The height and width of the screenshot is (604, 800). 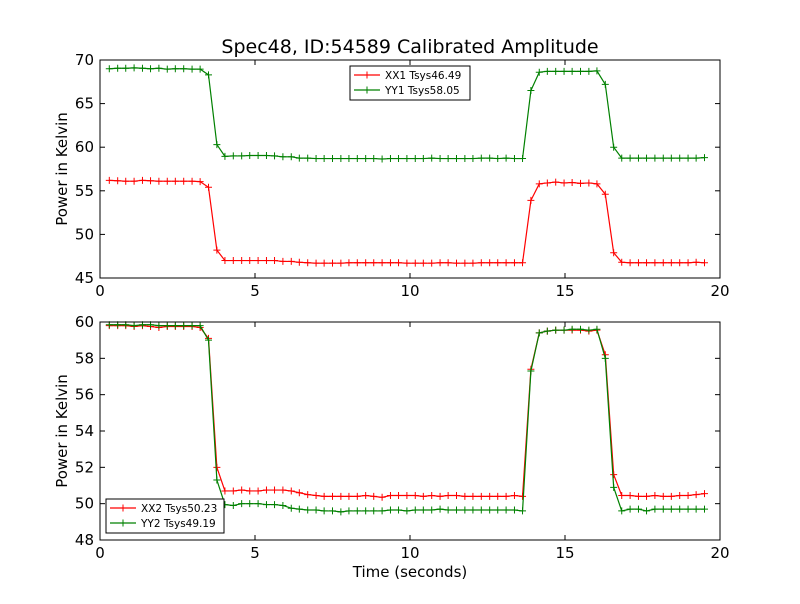 What do you see at coordinates (62, 169) in the screenshot?
I see `y-axis-label: Power in Kelvin` at bounding box center [62, 169].